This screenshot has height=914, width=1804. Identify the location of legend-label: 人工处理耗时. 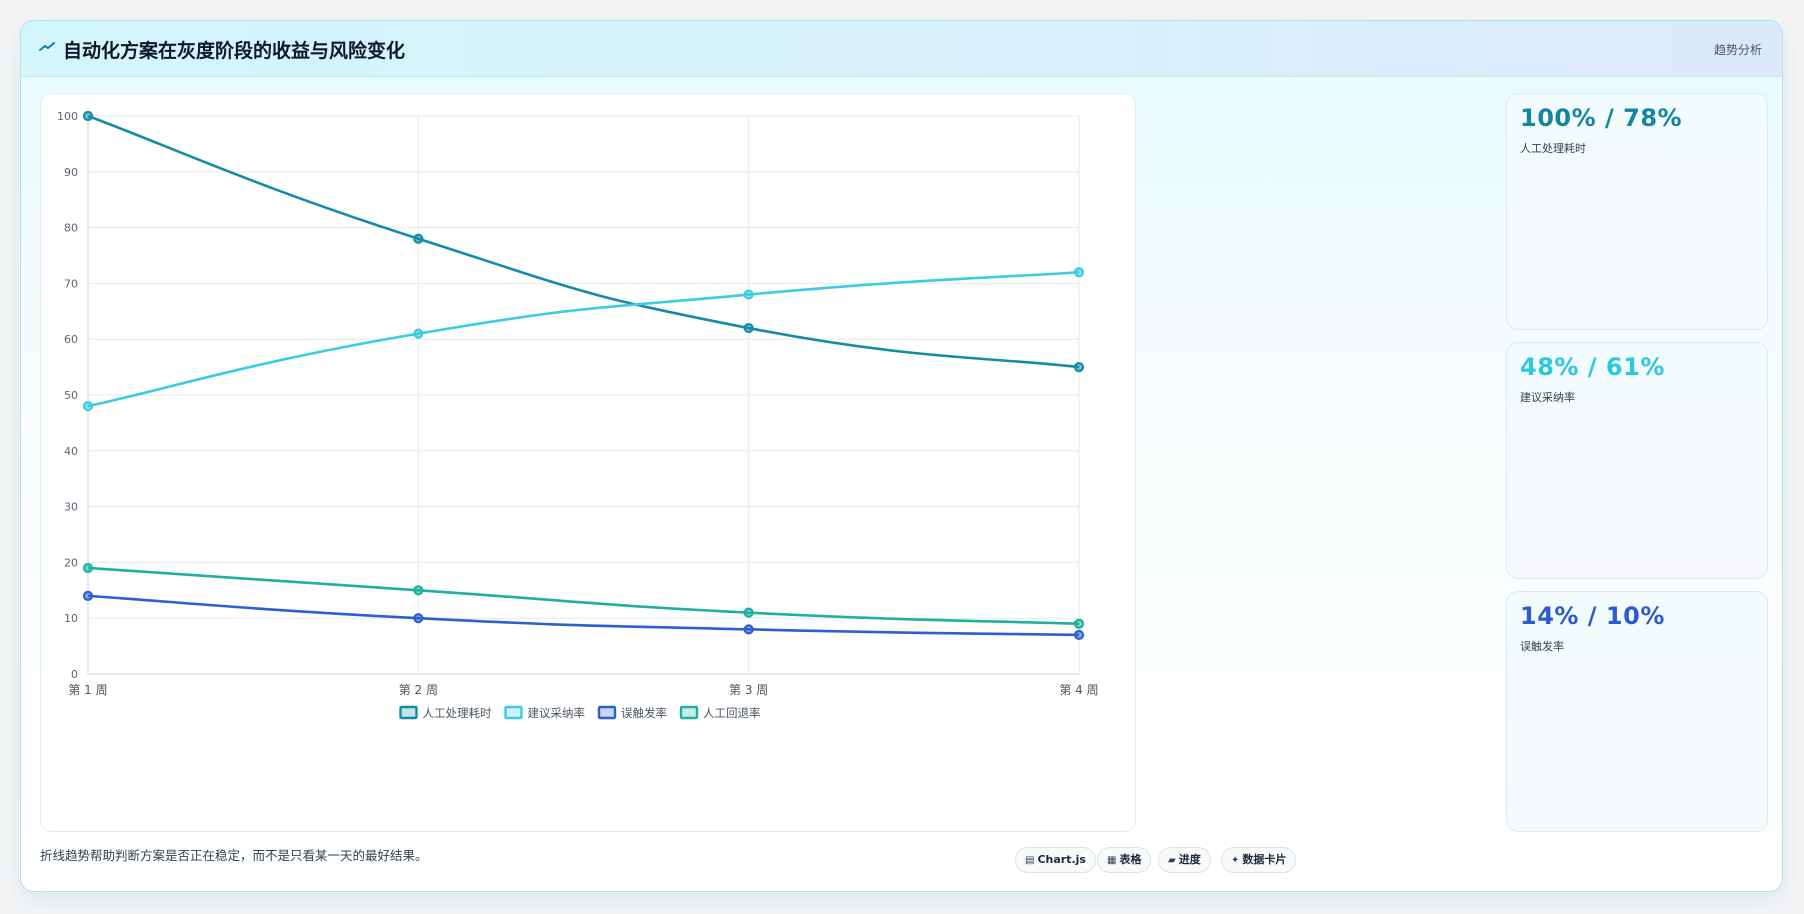
(457, 713).